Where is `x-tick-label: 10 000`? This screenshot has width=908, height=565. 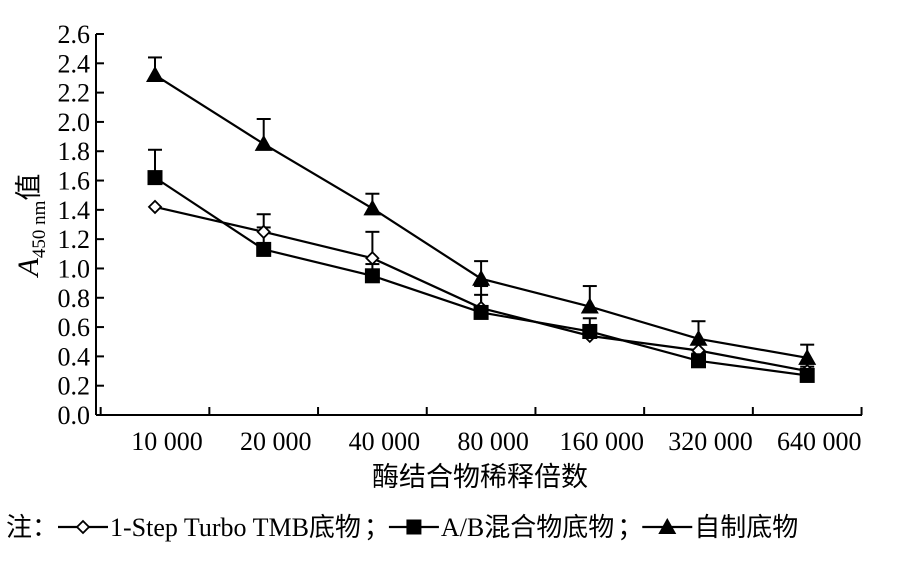 x-tick-label: 10 000 is located at coordinates (167, 441).